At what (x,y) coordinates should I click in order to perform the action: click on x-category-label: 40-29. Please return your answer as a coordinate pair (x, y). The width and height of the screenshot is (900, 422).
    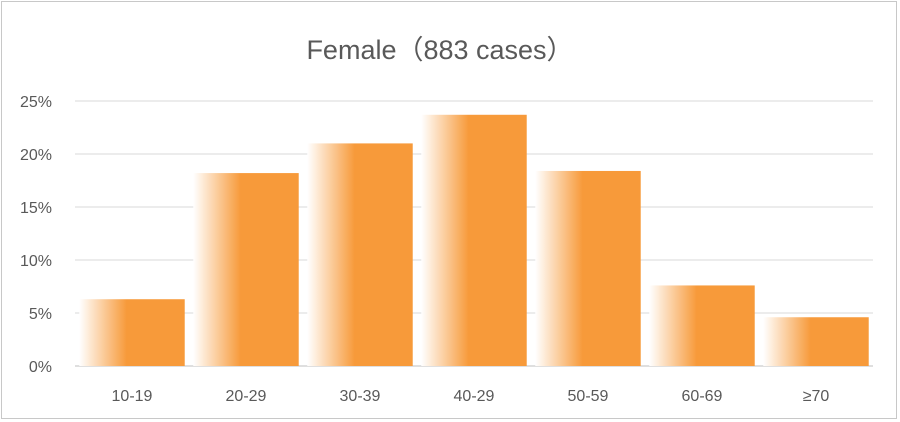
    Looking at the image, I should click on (474, 396).